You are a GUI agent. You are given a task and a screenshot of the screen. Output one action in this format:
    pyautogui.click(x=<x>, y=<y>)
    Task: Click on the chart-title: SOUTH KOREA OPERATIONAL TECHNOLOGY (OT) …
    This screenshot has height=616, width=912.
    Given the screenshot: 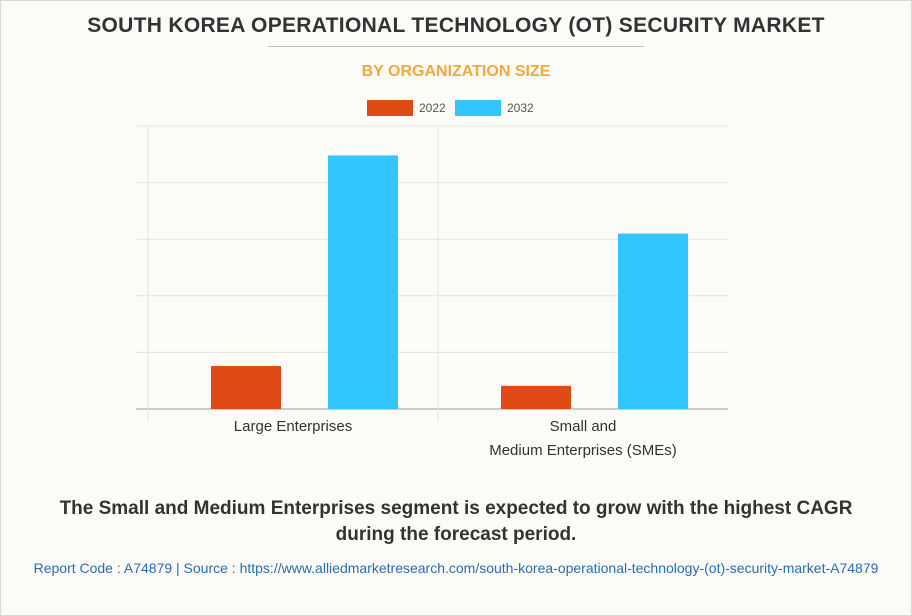 What is the action you would take?
    pyautogui.click(x=456, y=25)
    